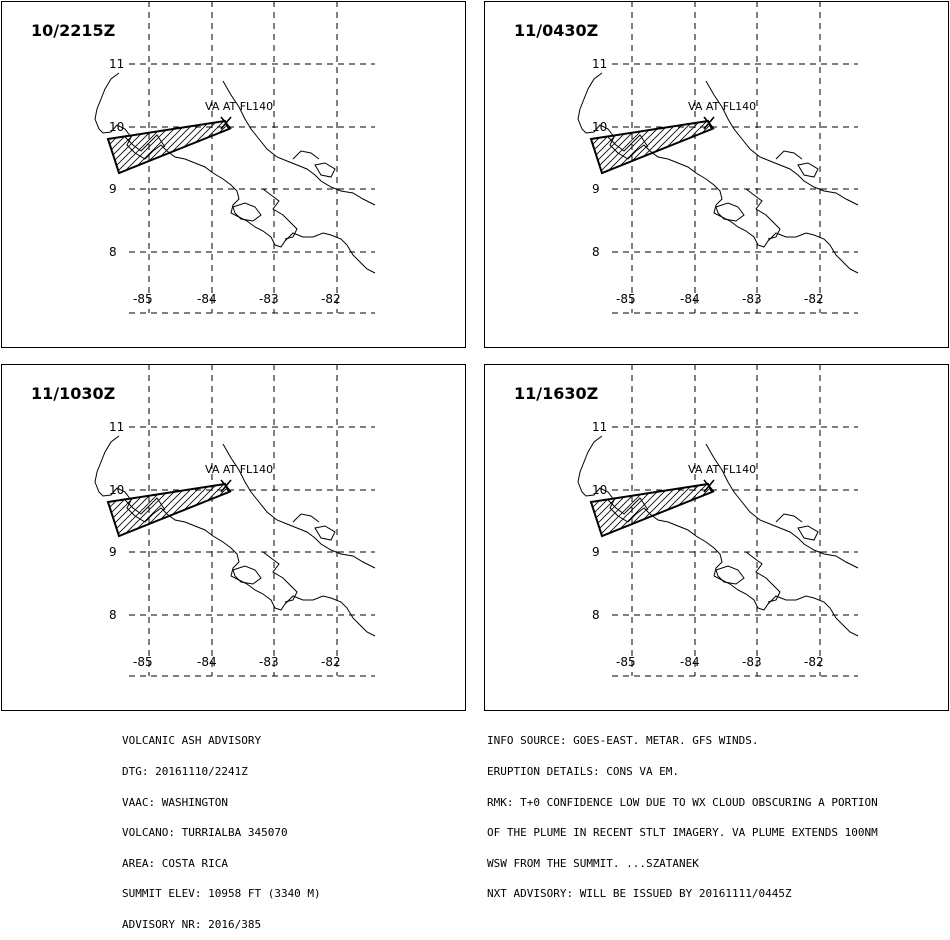  I want to click on footer-line: WSW FROM THE SUMMIT. ...SZATANEK, so click(593, 863).